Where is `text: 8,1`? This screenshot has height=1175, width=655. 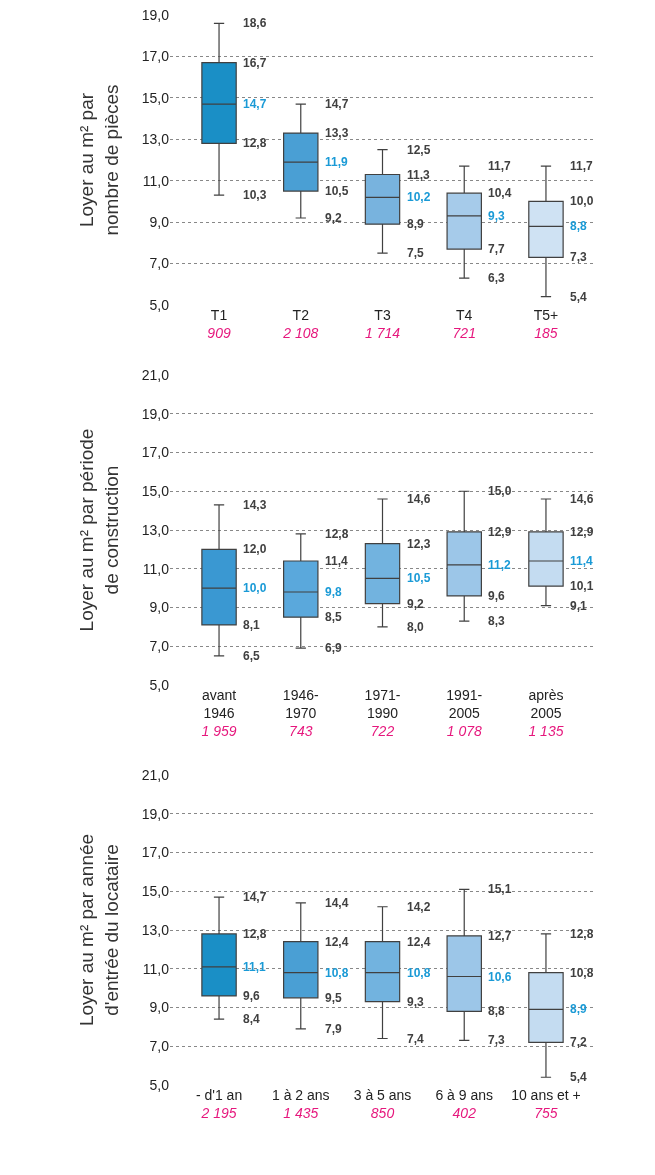
text: 8,1 is located at coordinates (251, 625).